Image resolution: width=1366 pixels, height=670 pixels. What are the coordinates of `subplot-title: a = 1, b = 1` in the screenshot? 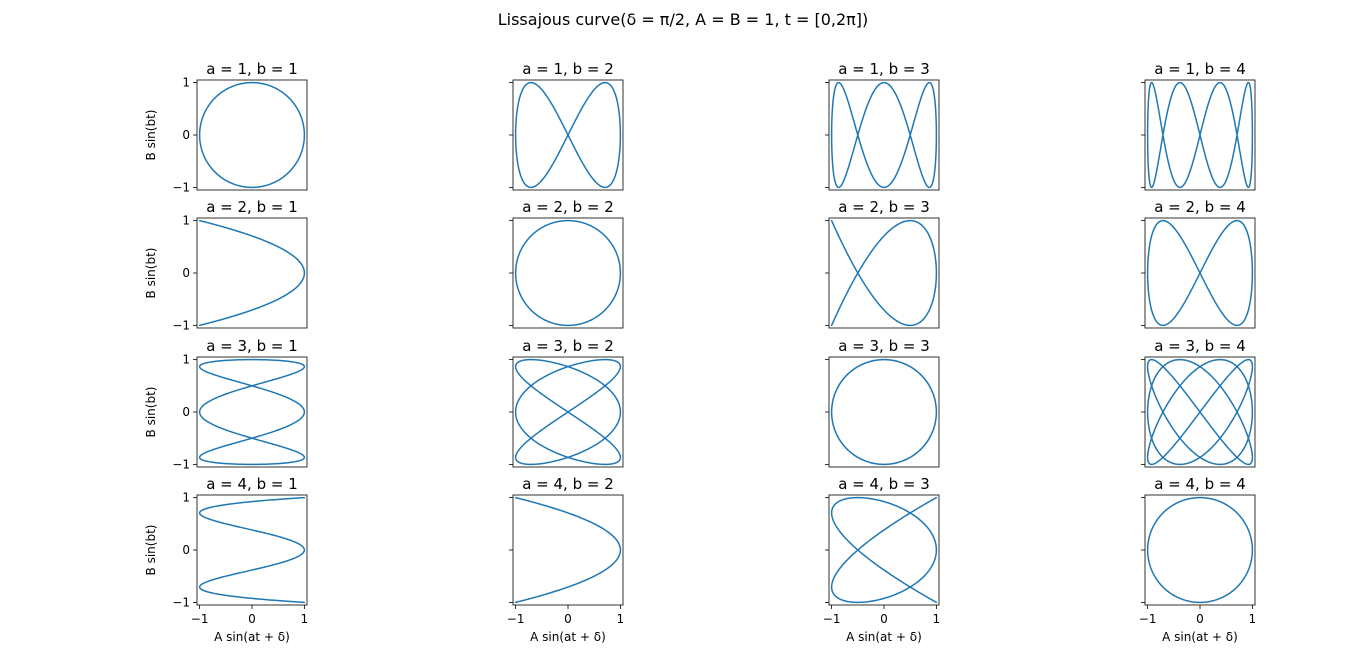 It's located at (252, 69).